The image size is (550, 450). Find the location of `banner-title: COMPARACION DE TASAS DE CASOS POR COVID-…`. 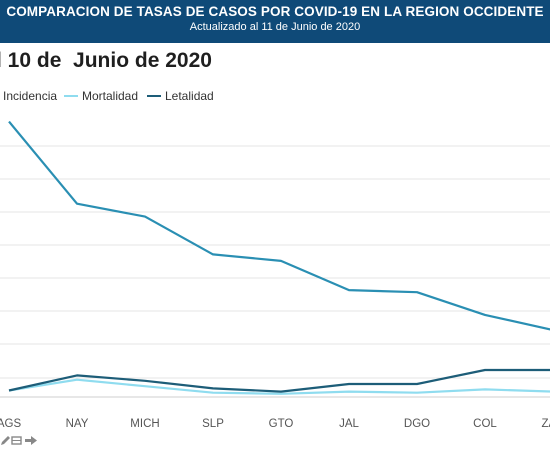

banner-title: COMPARACION DE TASAS DE CASOS POR COVID-… is located at coordinates (275, 11).